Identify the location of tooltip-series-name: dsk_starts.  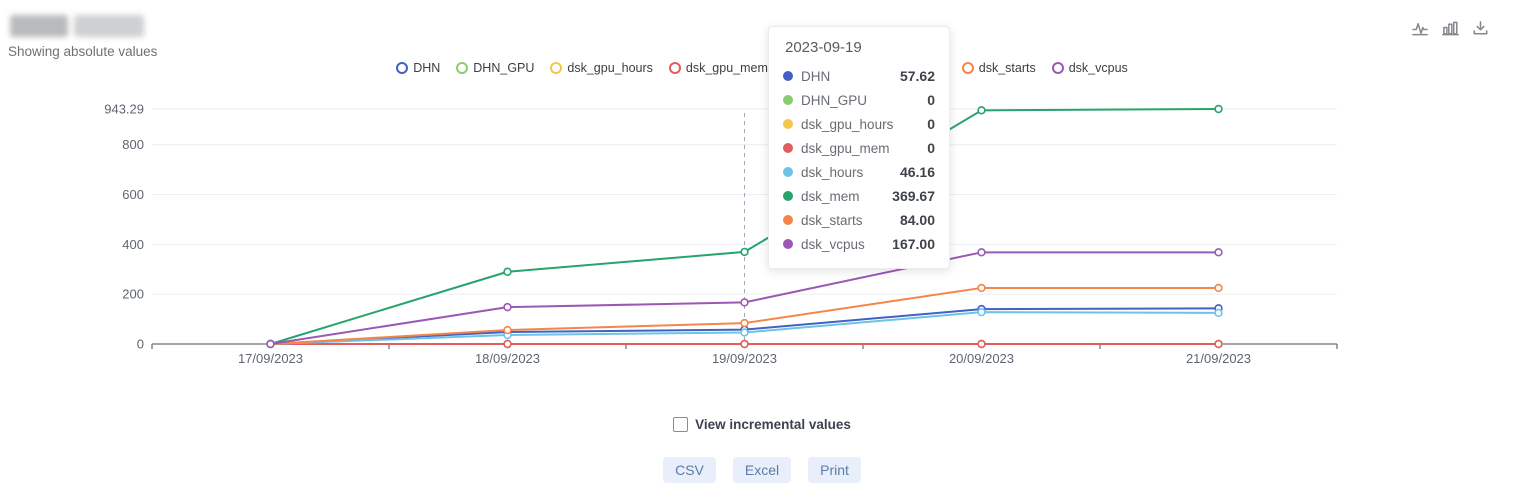
(832, 220).